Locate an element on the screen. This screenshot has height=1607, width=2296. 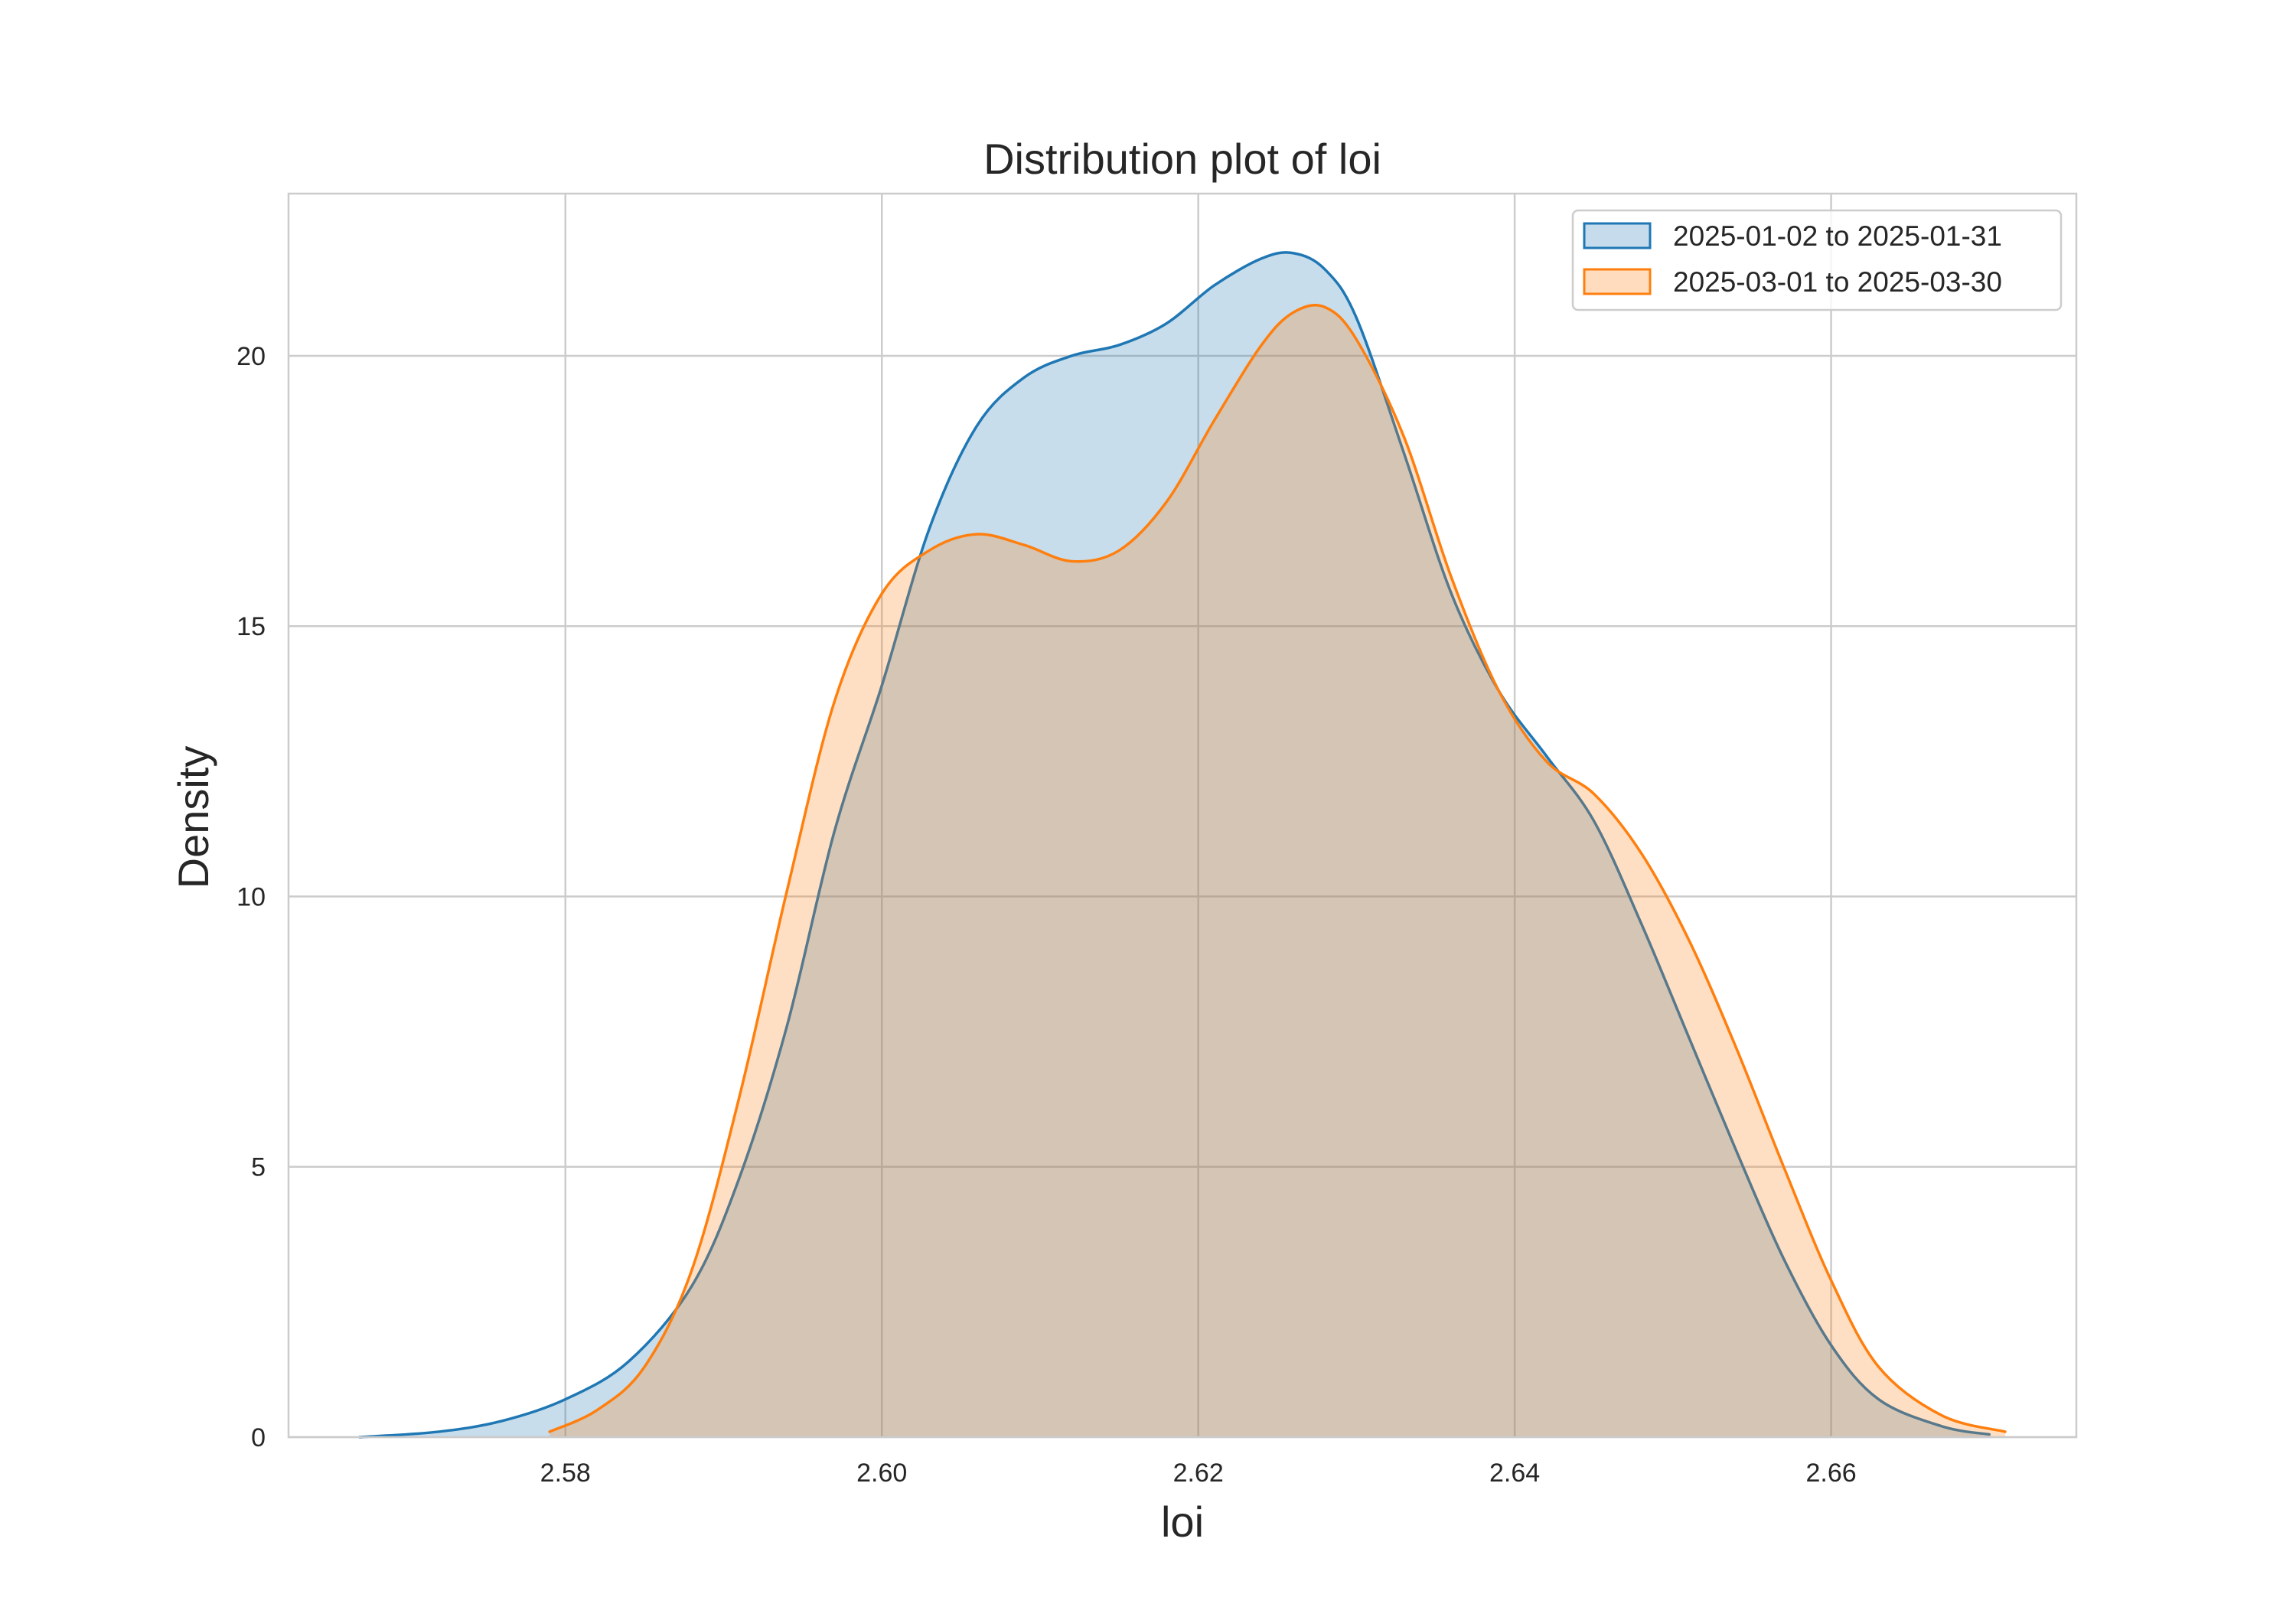
x-tick-label: 2.62 is located at coordinates (1198, 1473).